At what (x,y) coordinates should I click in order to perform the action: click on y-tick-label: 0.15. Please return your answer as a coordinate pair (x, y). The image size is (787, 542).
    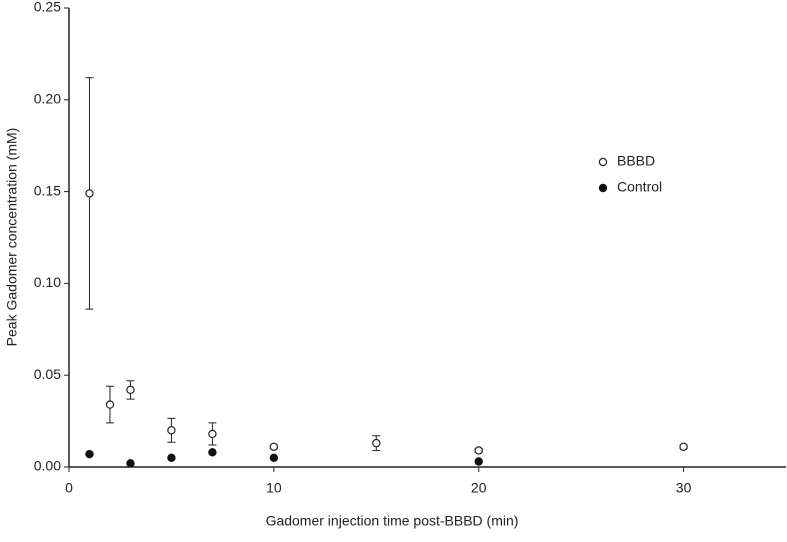
    Looking at the image, I should click on (47, 190).